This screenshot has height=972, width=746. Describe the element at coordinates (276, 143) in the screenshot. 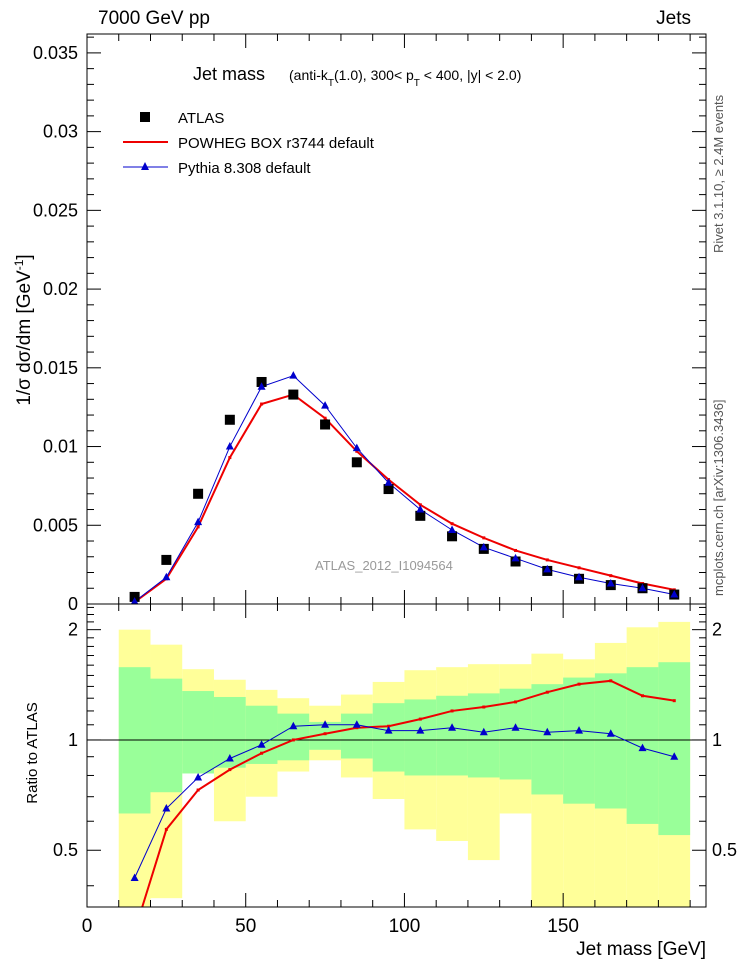

I see `legend-label-1: POWHEG BOX r3744 default` at that location.